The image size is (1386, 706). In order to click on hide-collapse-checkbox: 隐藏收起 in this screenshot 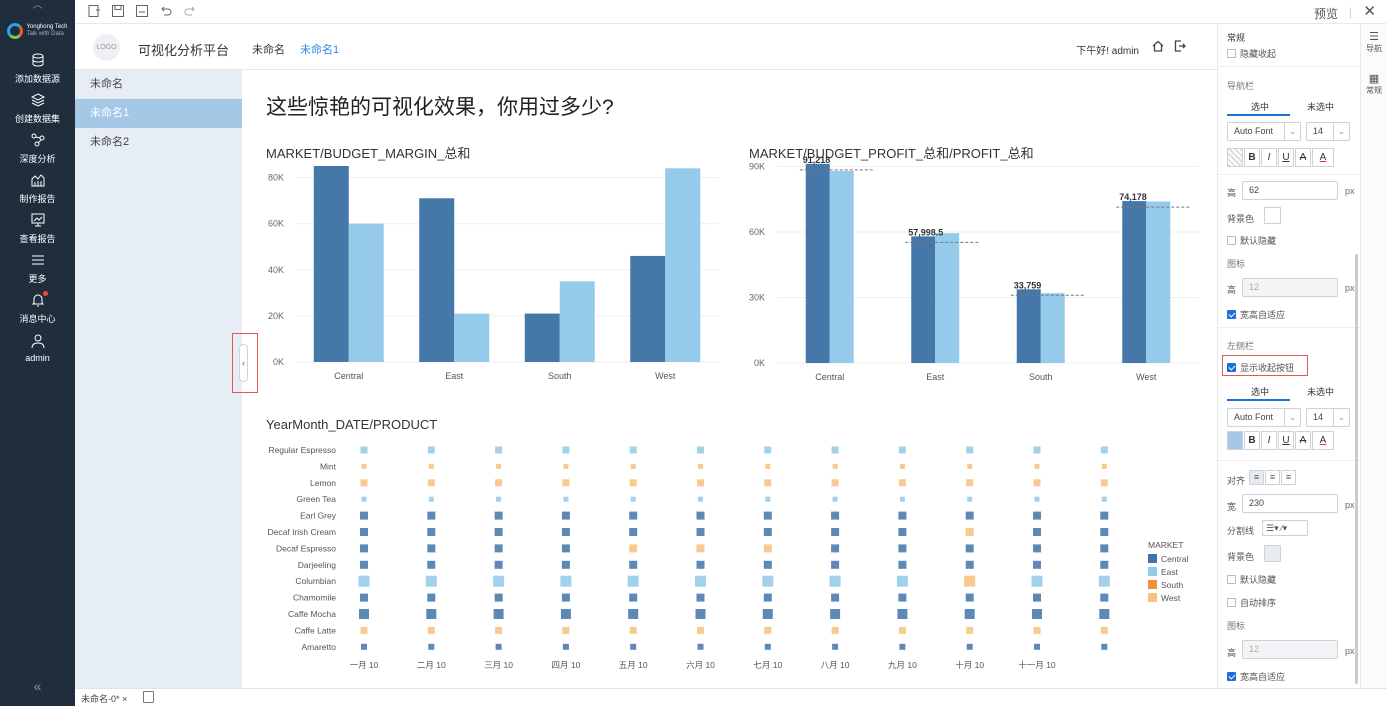, I will do `click(1251, 53)`.